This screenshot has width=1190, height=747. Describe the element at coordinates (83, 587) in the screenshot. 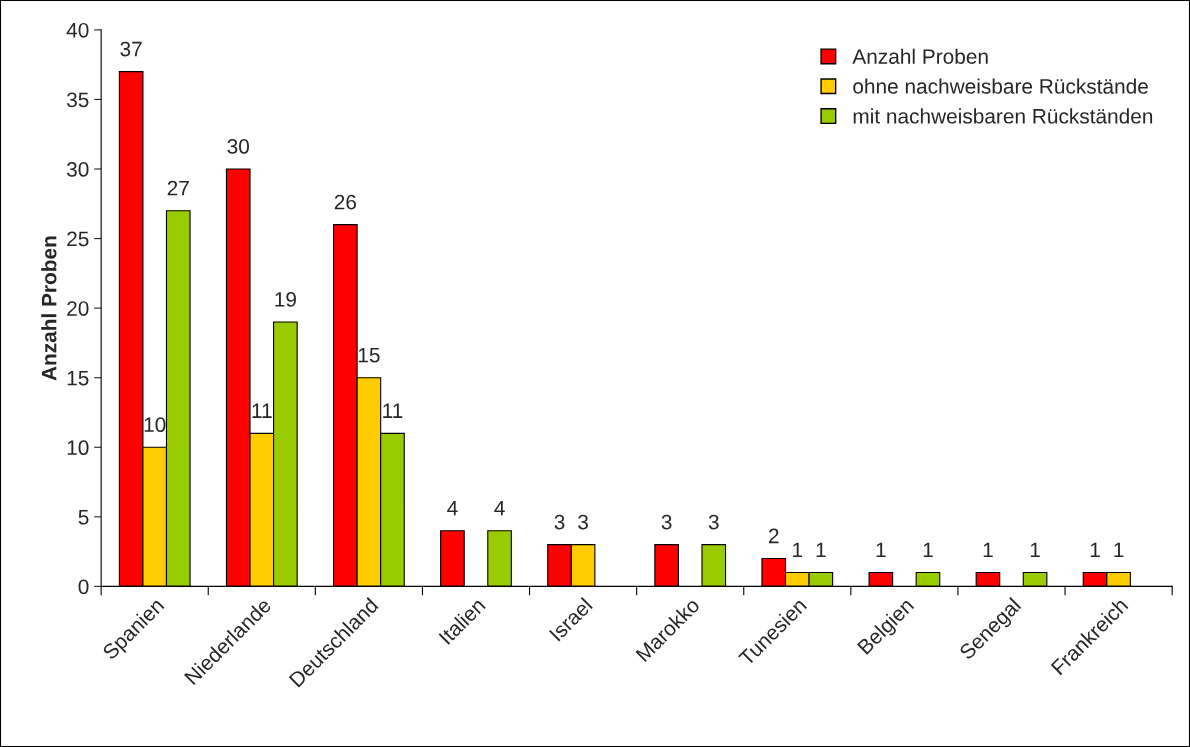

I see `y-tick-label: 0` at that location.